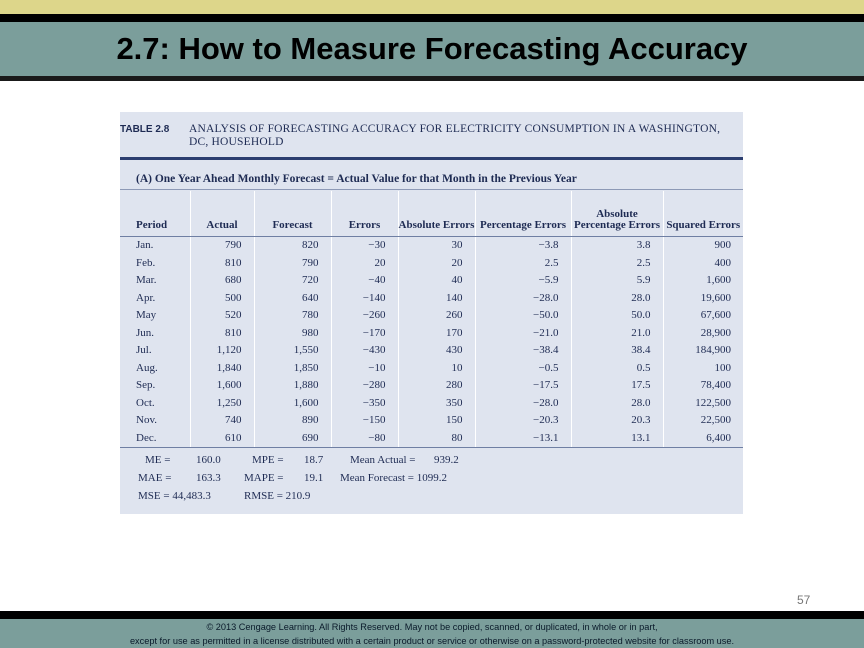  I want to click on value-cell: −5.9, so click(522, 281).